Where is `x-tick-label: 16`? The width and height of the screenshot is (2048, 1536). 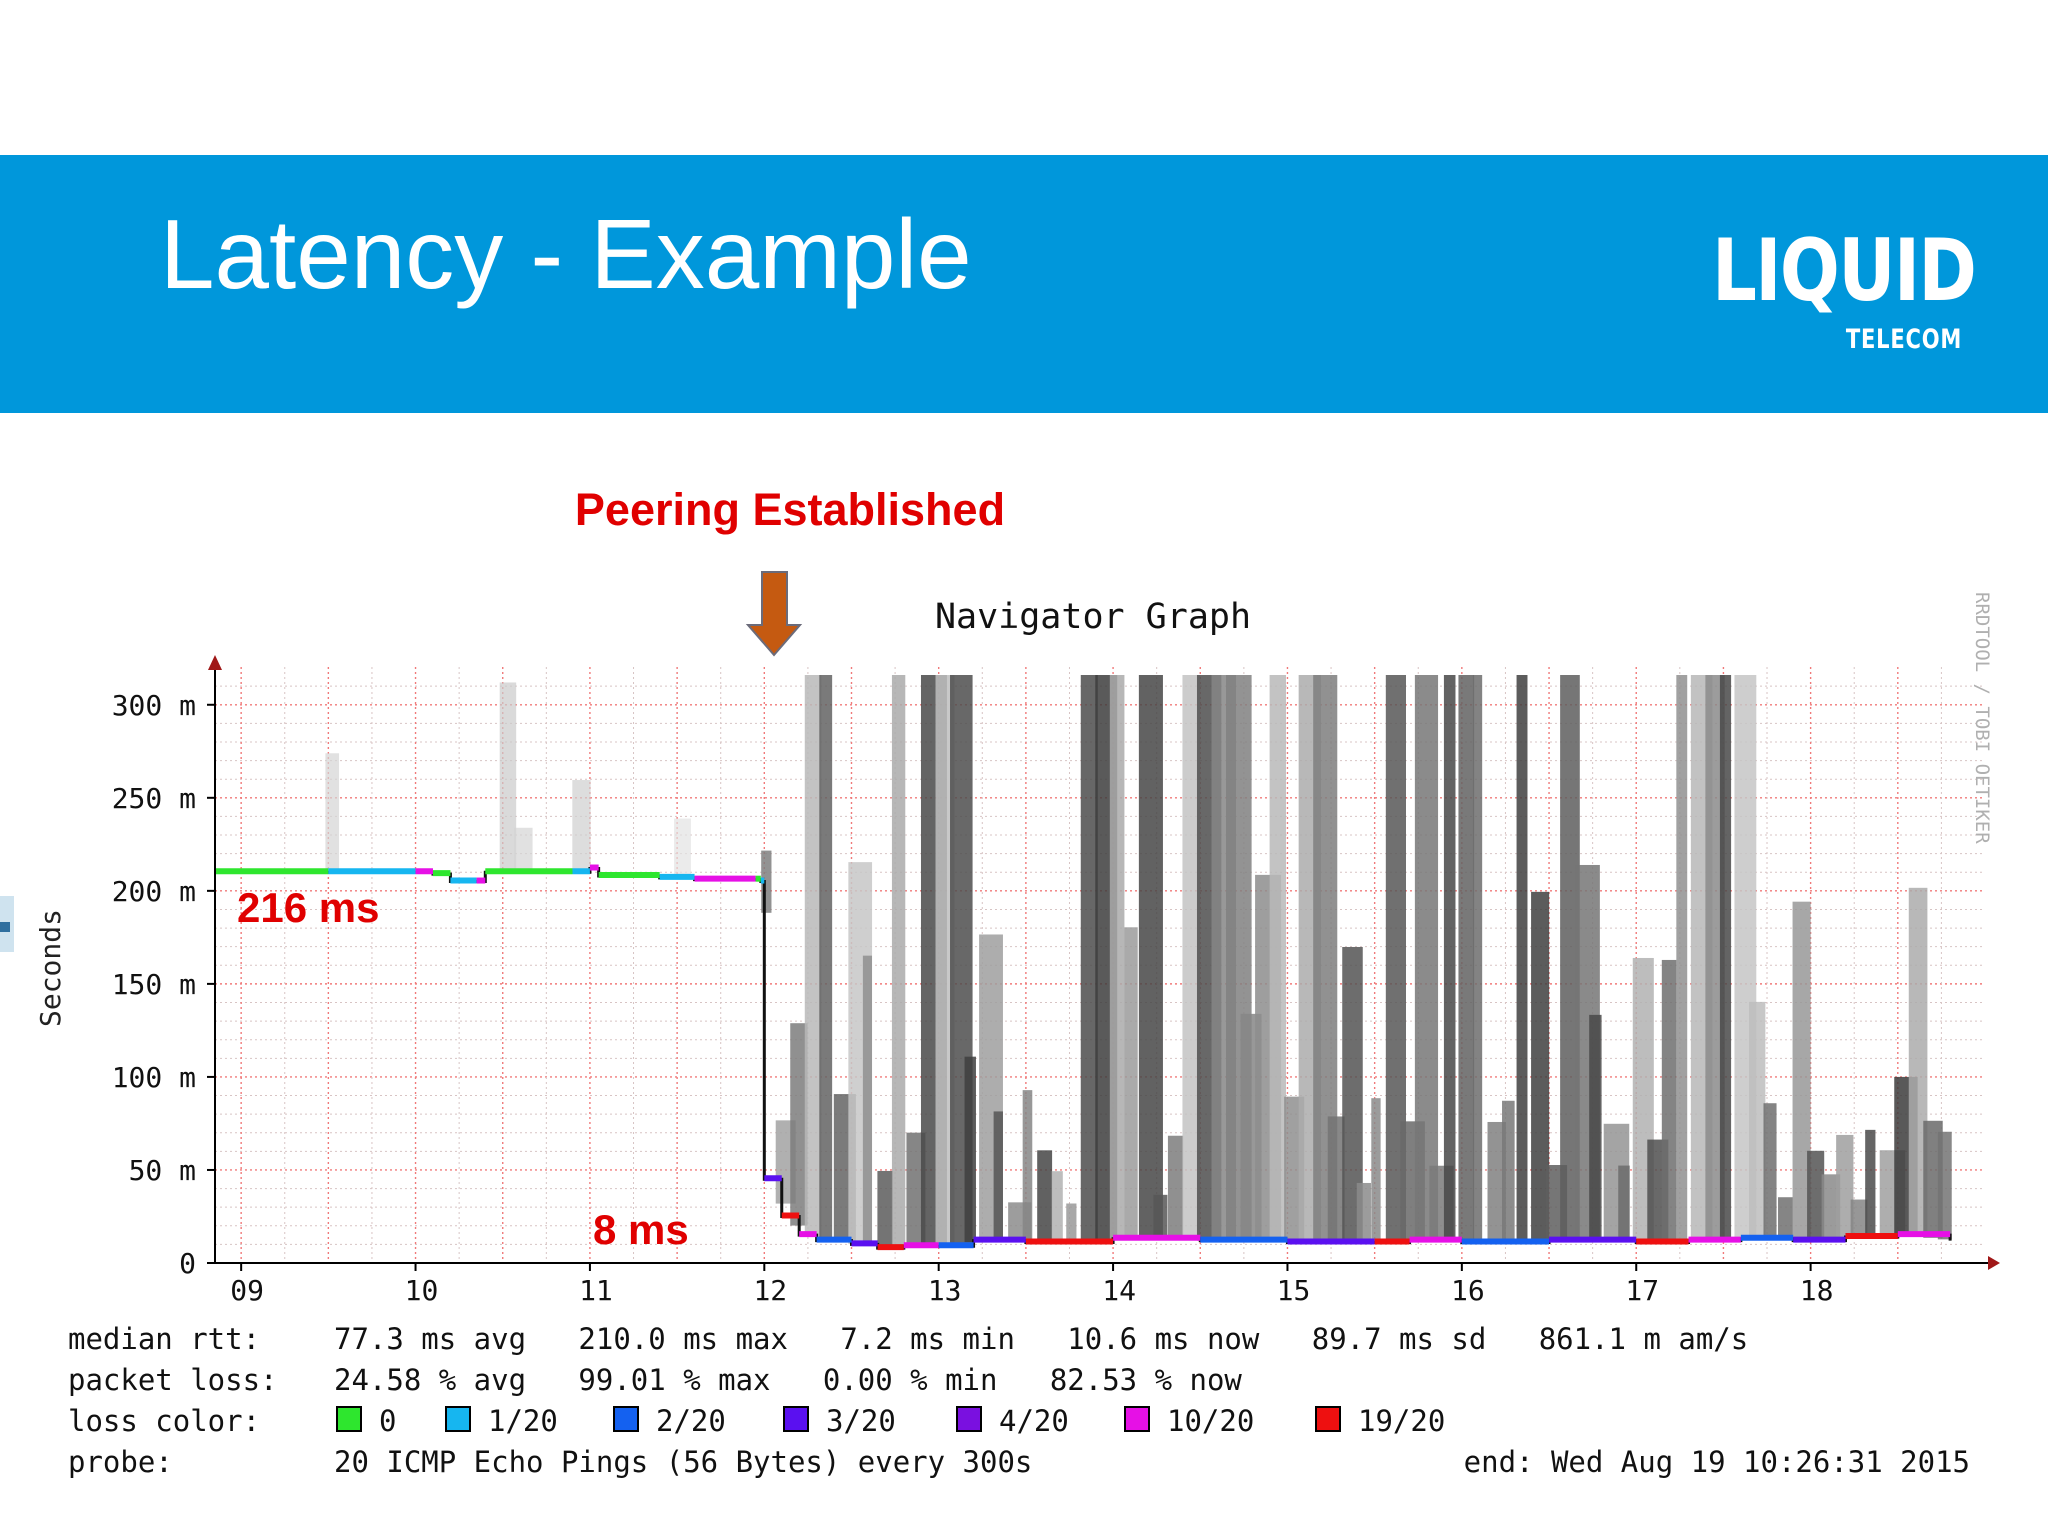
x-tick-label: 16 is located at coordinates (1468, 1290).